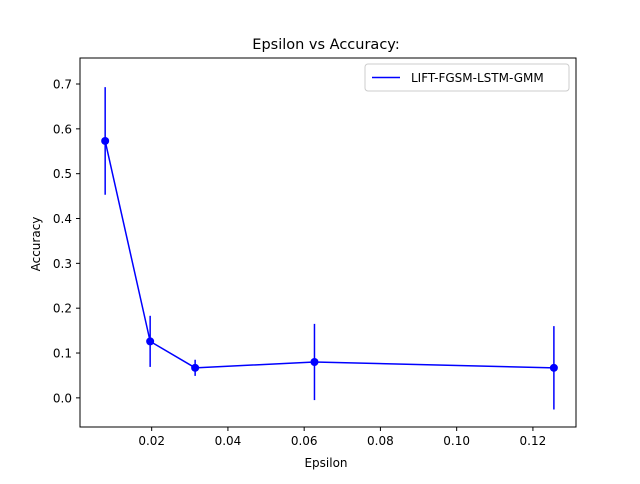 The image size is (640, 484). I want to click on y-tick-label: 0.0, so click(62, 398).